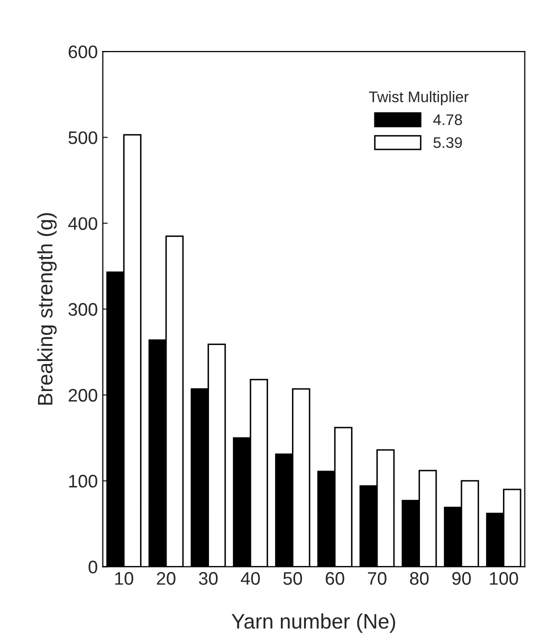  What do you see at coordinates (83, 481) in the screenshot?
I see `y-tick-label: 100` at bounding box center [83, 481].